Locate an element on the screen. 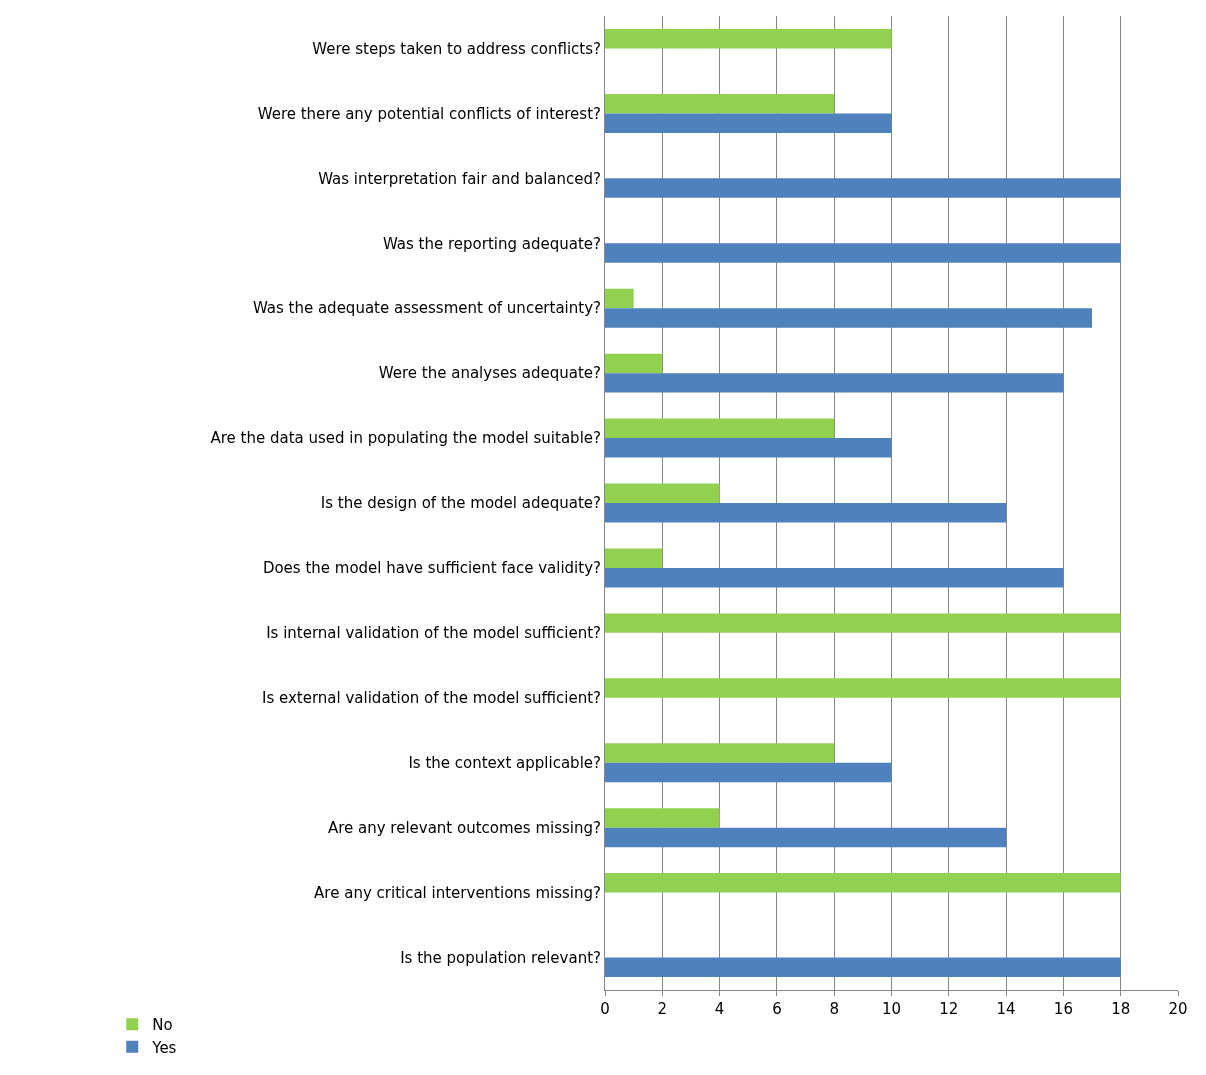  y-tick-label: Are any critical interventions missing? is located at coordinates (457, 892).